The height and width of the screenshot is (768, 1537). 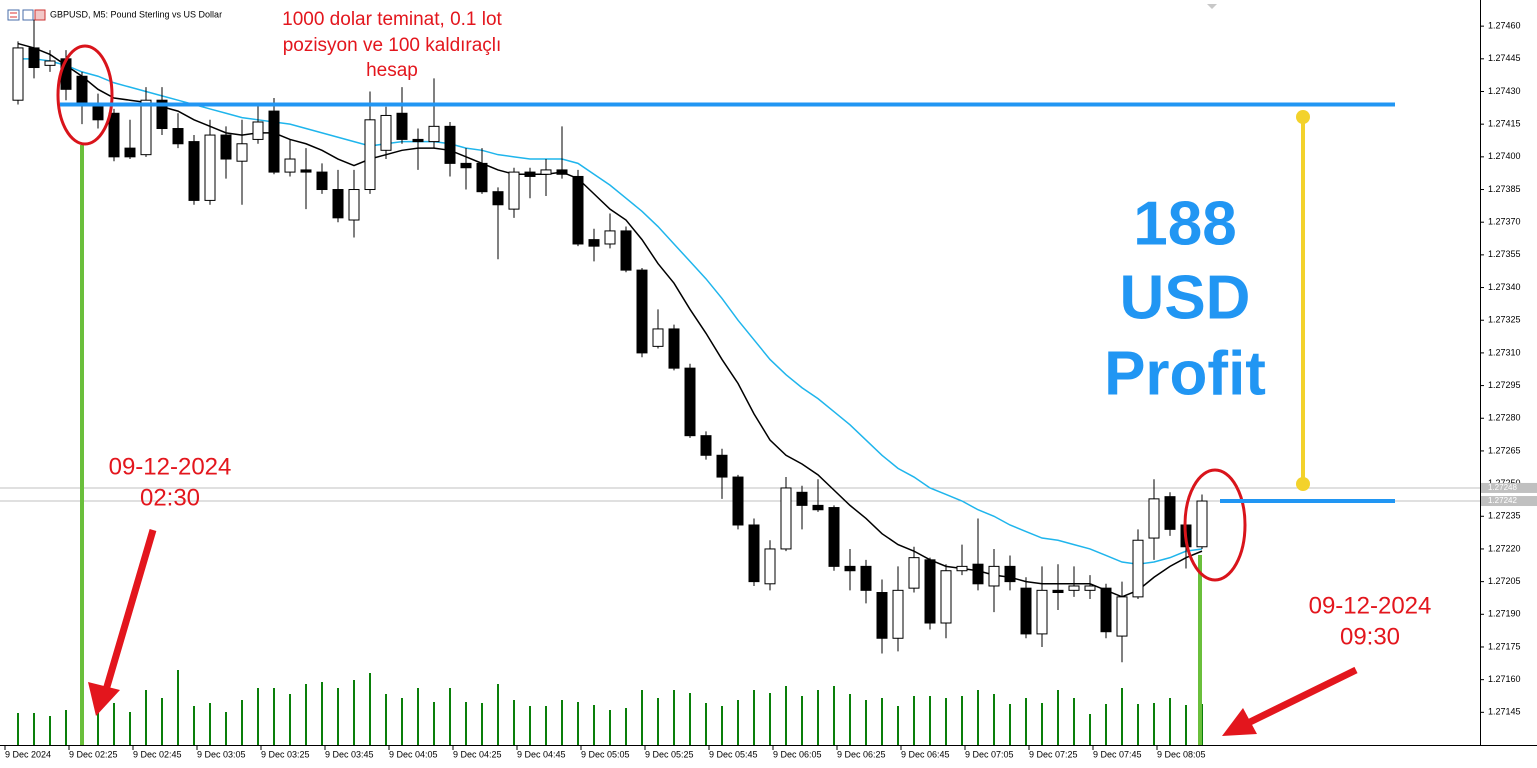 I want to click on entry-date: 09-12-2024, so click(x=170, y=466).